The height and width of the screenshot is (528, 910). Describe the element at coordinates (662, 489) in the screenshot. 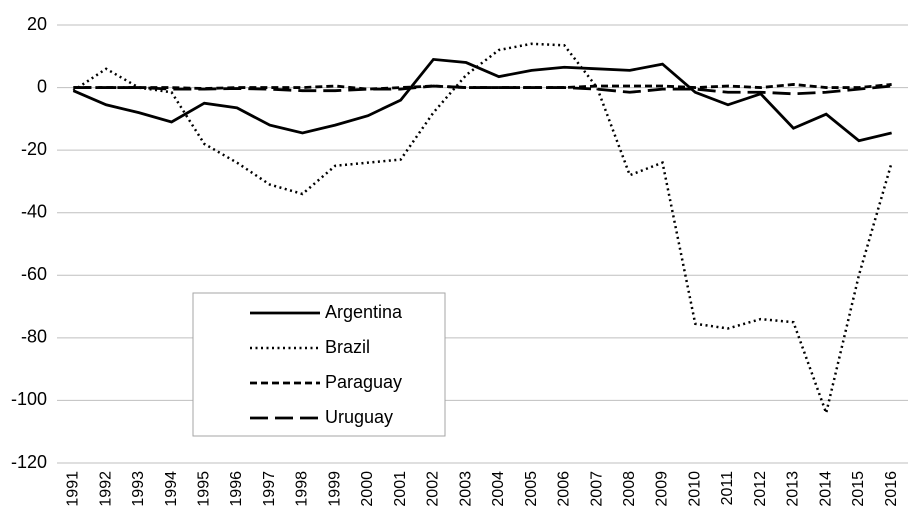

I see `x-tick-label: 2009` at that location.